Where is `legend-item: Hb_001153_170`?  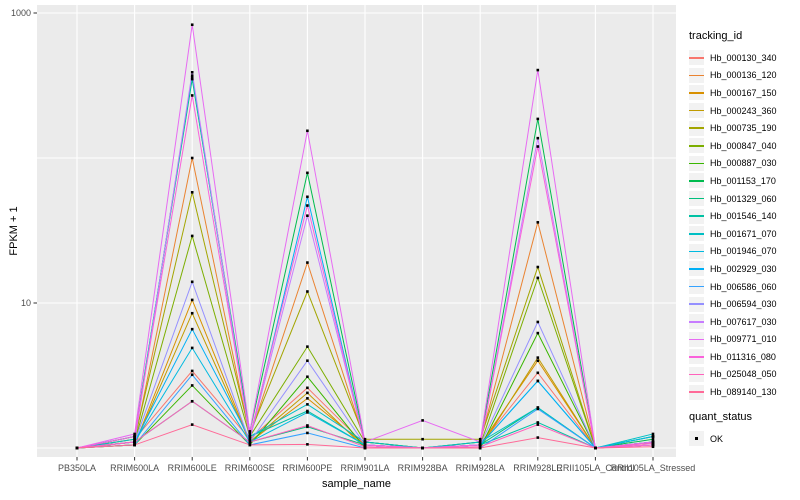 legend-item: Hb_001153_170 is located at coordinates (744, 181).